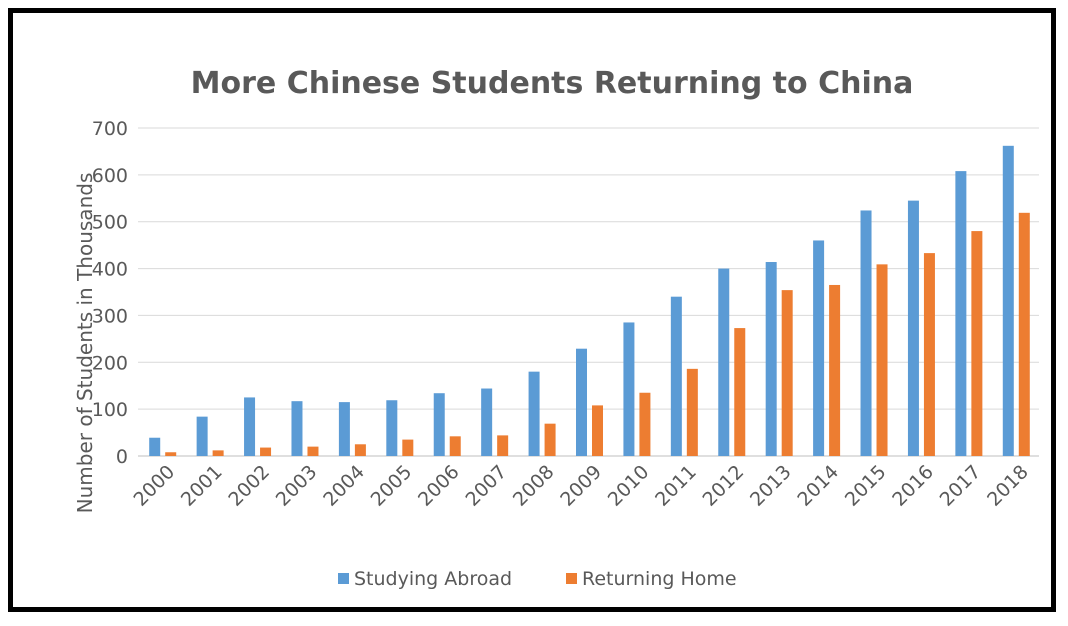  Describe the element at coordinates (297, 486) in the screenshot. I see `x-tick-label: 2003` at that location.